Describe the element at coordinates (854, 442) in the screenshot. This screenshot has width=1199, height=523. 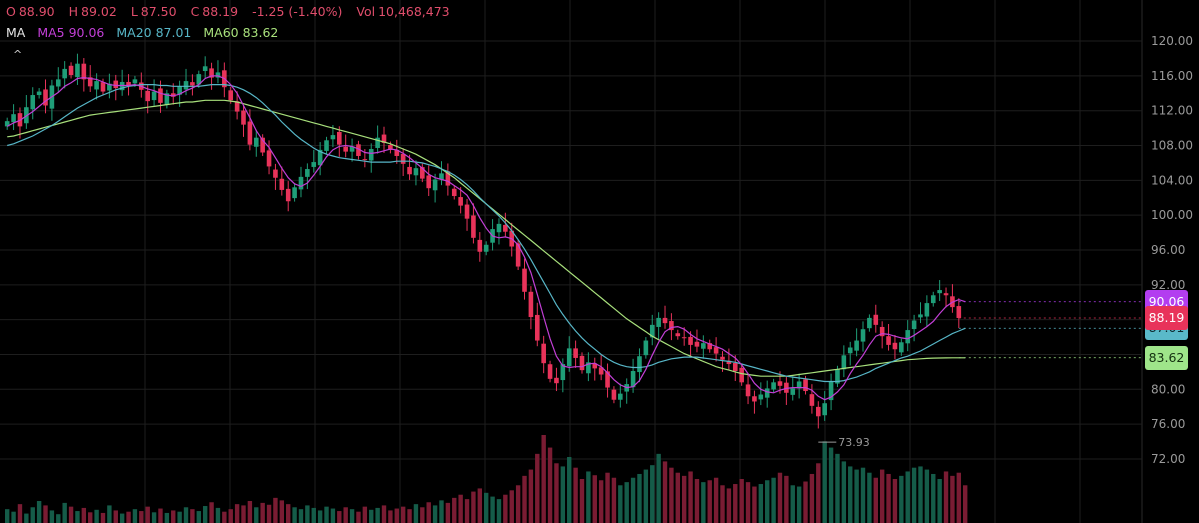
I see `low-marker-label: 73.93` at that location.